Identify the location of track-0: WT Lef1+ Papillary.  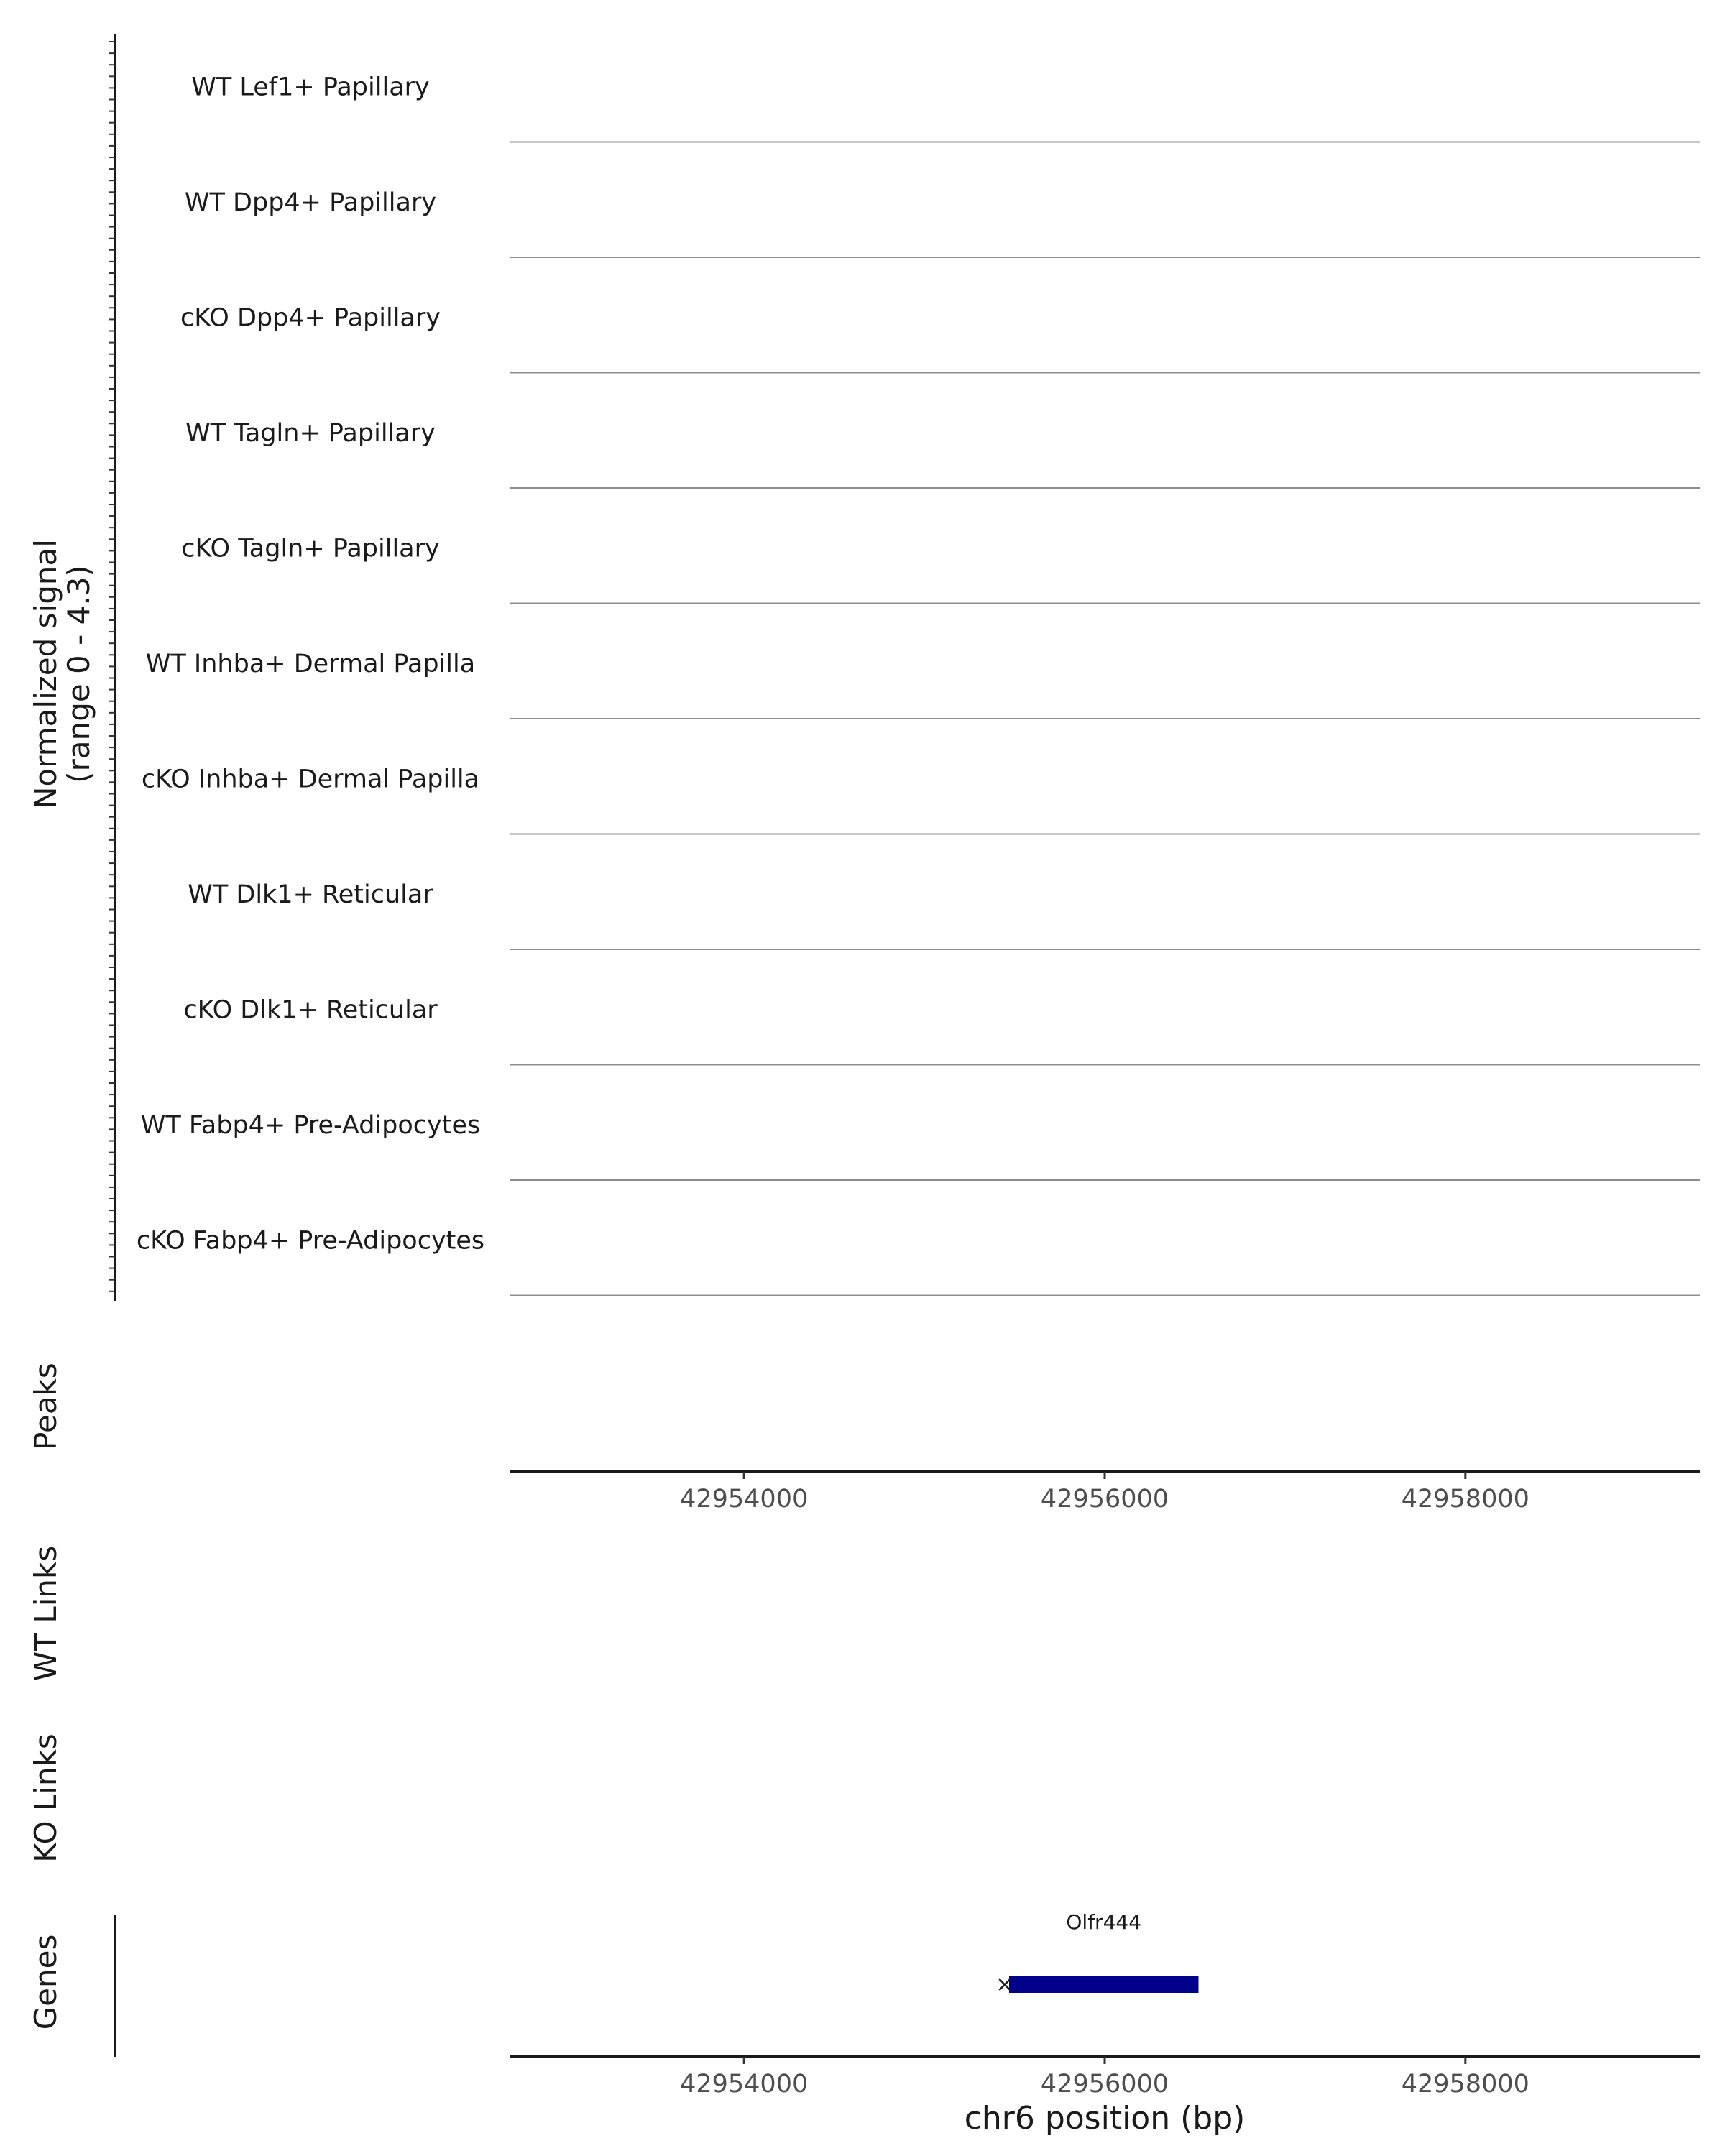
(945, 108).